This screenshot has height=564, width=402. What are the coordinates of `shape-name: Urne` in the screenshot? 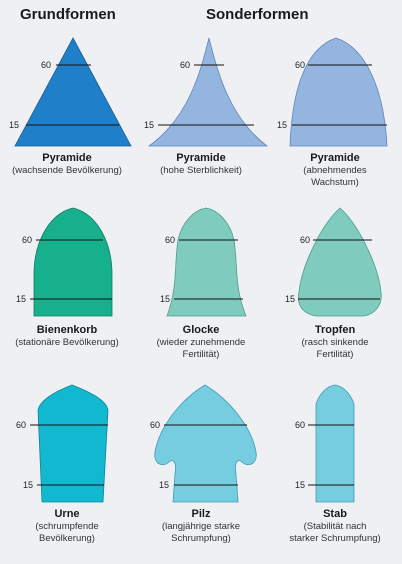 It's located at (67, 514).